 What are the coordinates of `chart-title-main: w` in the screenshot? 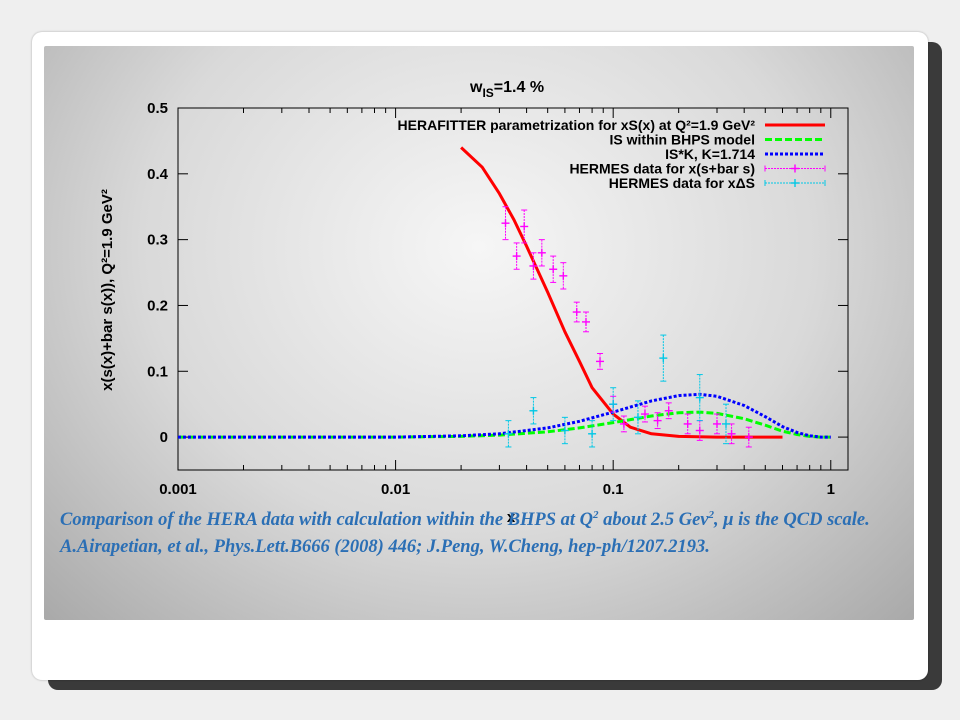 It's located at (476, 87).